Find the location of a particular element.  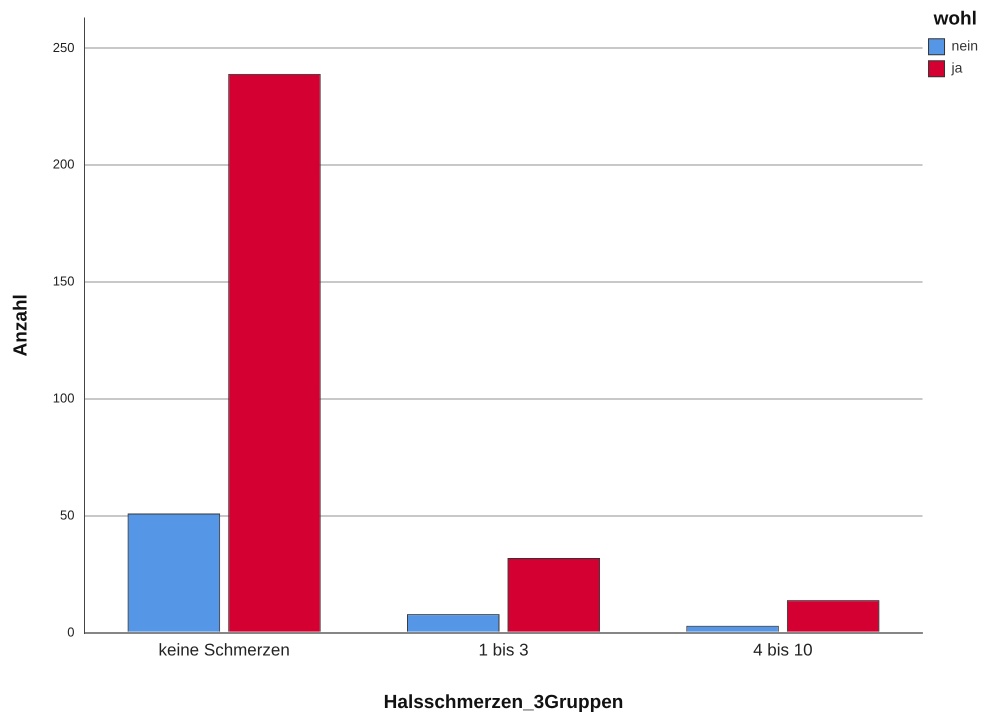

x-axis-title: Halsschmerzen_3Gruppen is located at coordinates (504, 702).